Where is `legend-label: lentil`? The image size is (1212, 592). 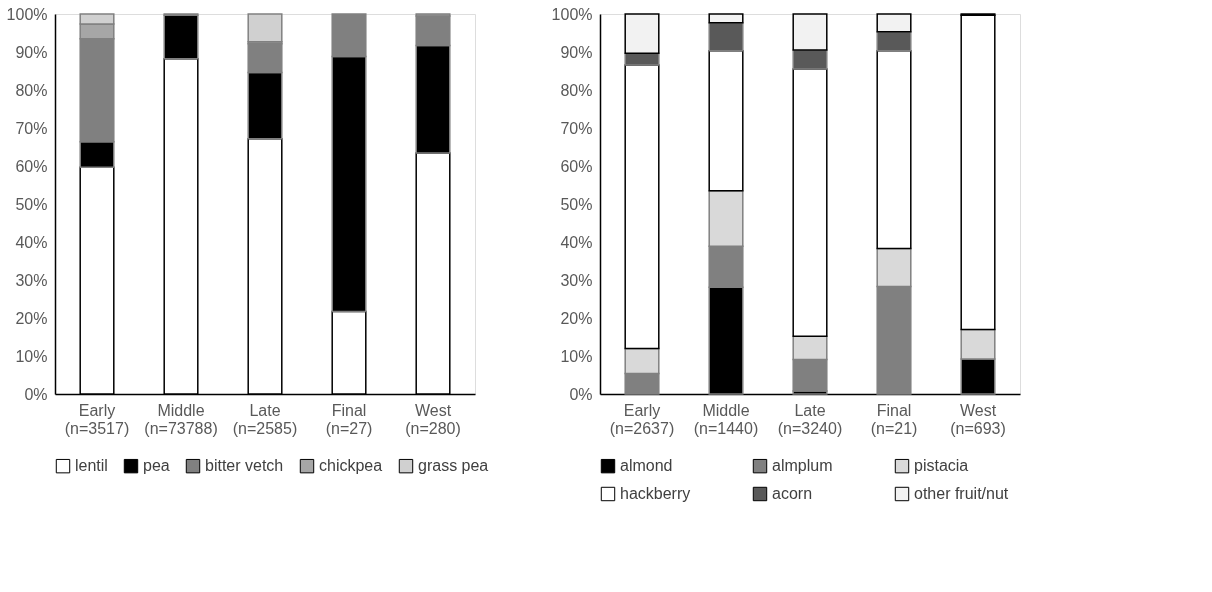
legend-label: lentil is located at coordinates (91, 466).